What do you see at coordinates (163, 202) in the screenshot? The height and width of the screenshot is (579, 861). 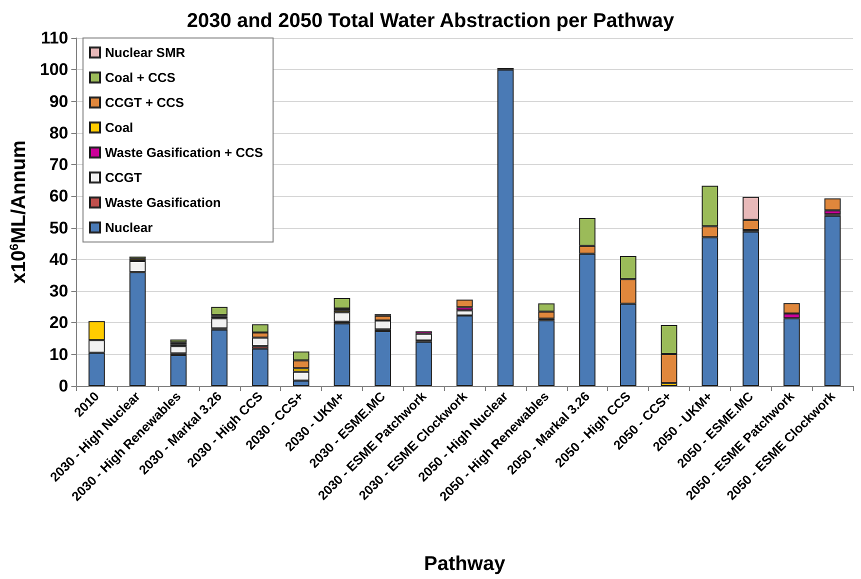 I see `legend-label: Waste Gasification` at bounding box center [163, 202].